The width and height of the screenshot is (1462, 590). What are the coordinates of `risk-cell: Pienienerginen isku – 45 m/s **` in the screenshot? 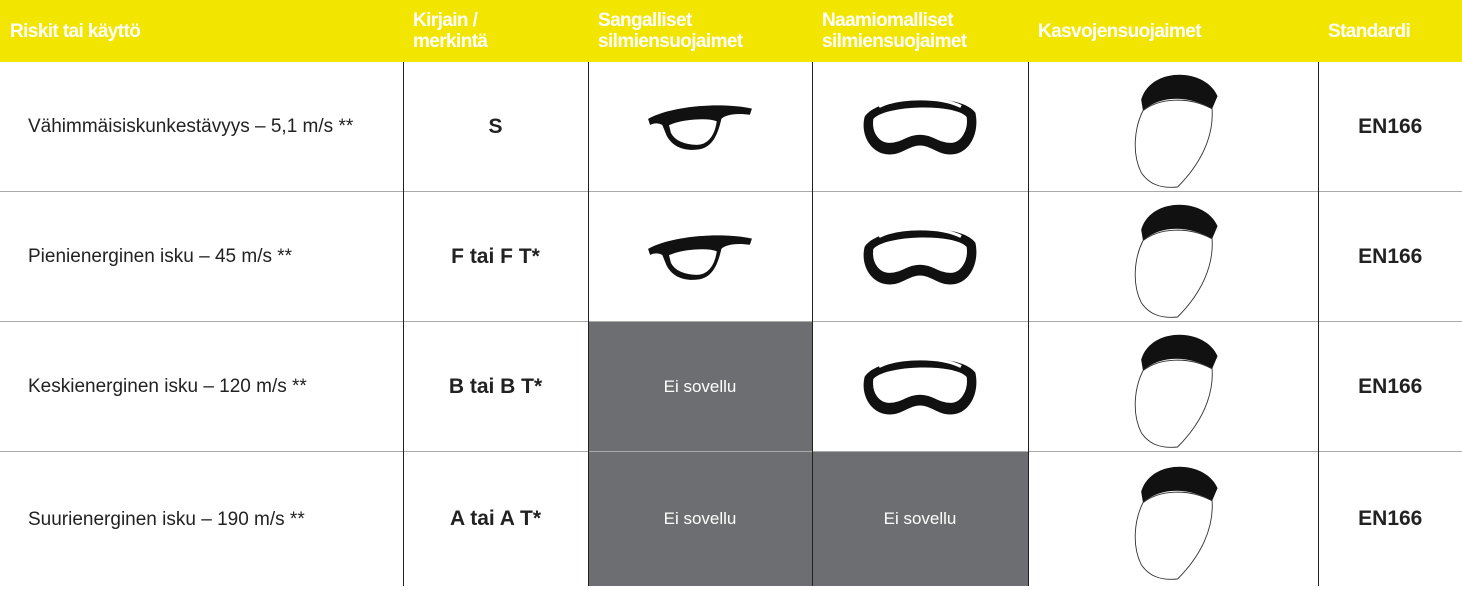 It's located at (201, 256).